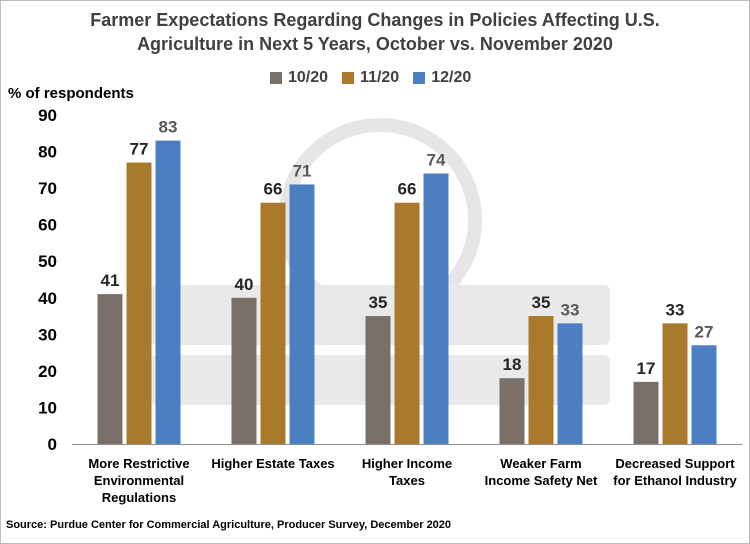 This screenshot has height=544, width=750. I want to click on legend-item-2: 11/20, so click(370, 78).